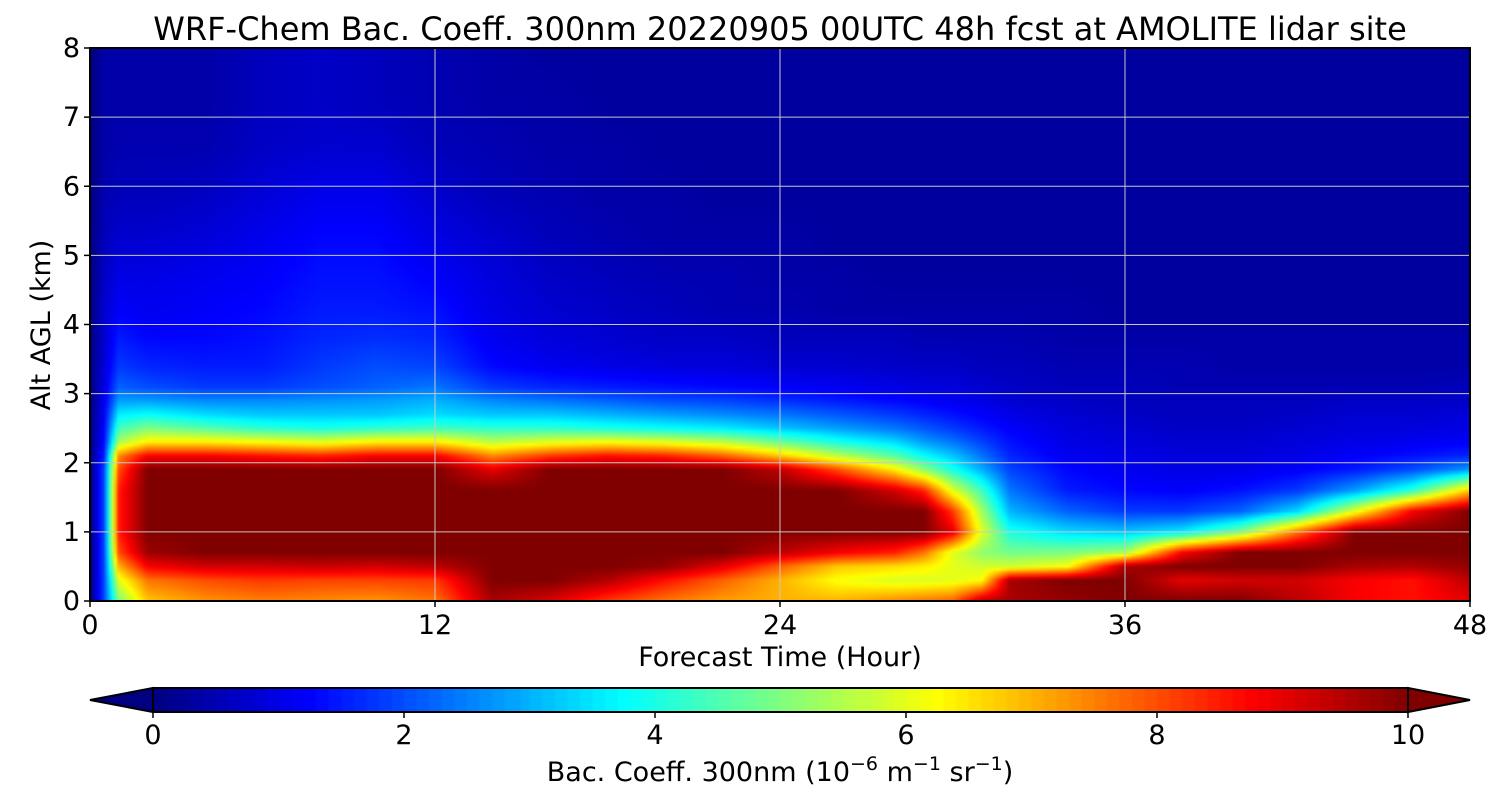 The width and height of the screenshot is (1500, 800). I want to click on y-tick-label: 1, so click(71, 532).